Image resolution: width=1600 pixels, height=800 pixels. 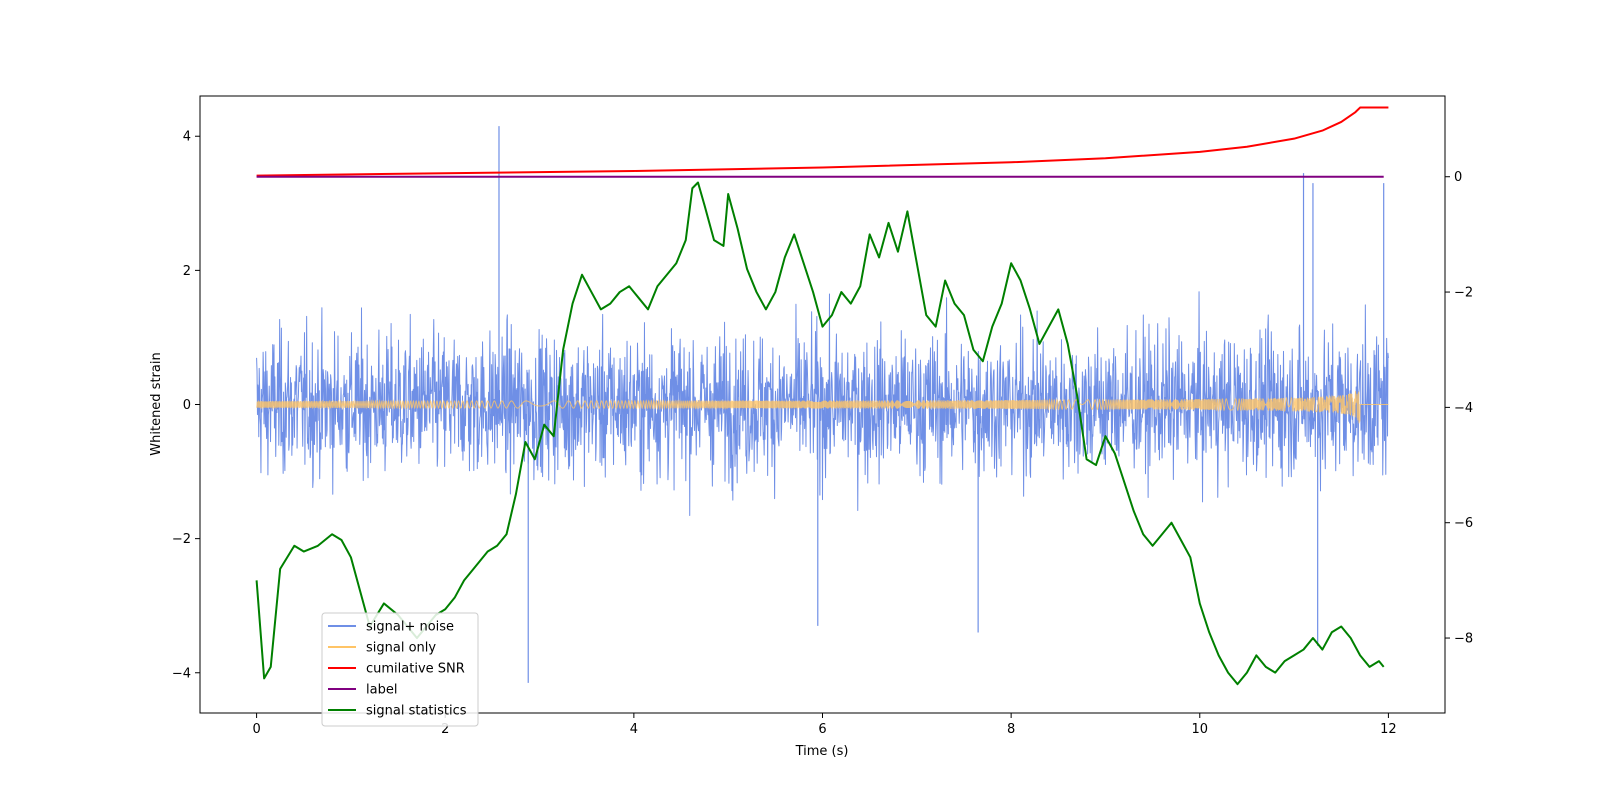 What do you see at coordinates (410, 627) in the screenshot?
I see `legend-label: signal+ noise` at bounding box center [410, 627].